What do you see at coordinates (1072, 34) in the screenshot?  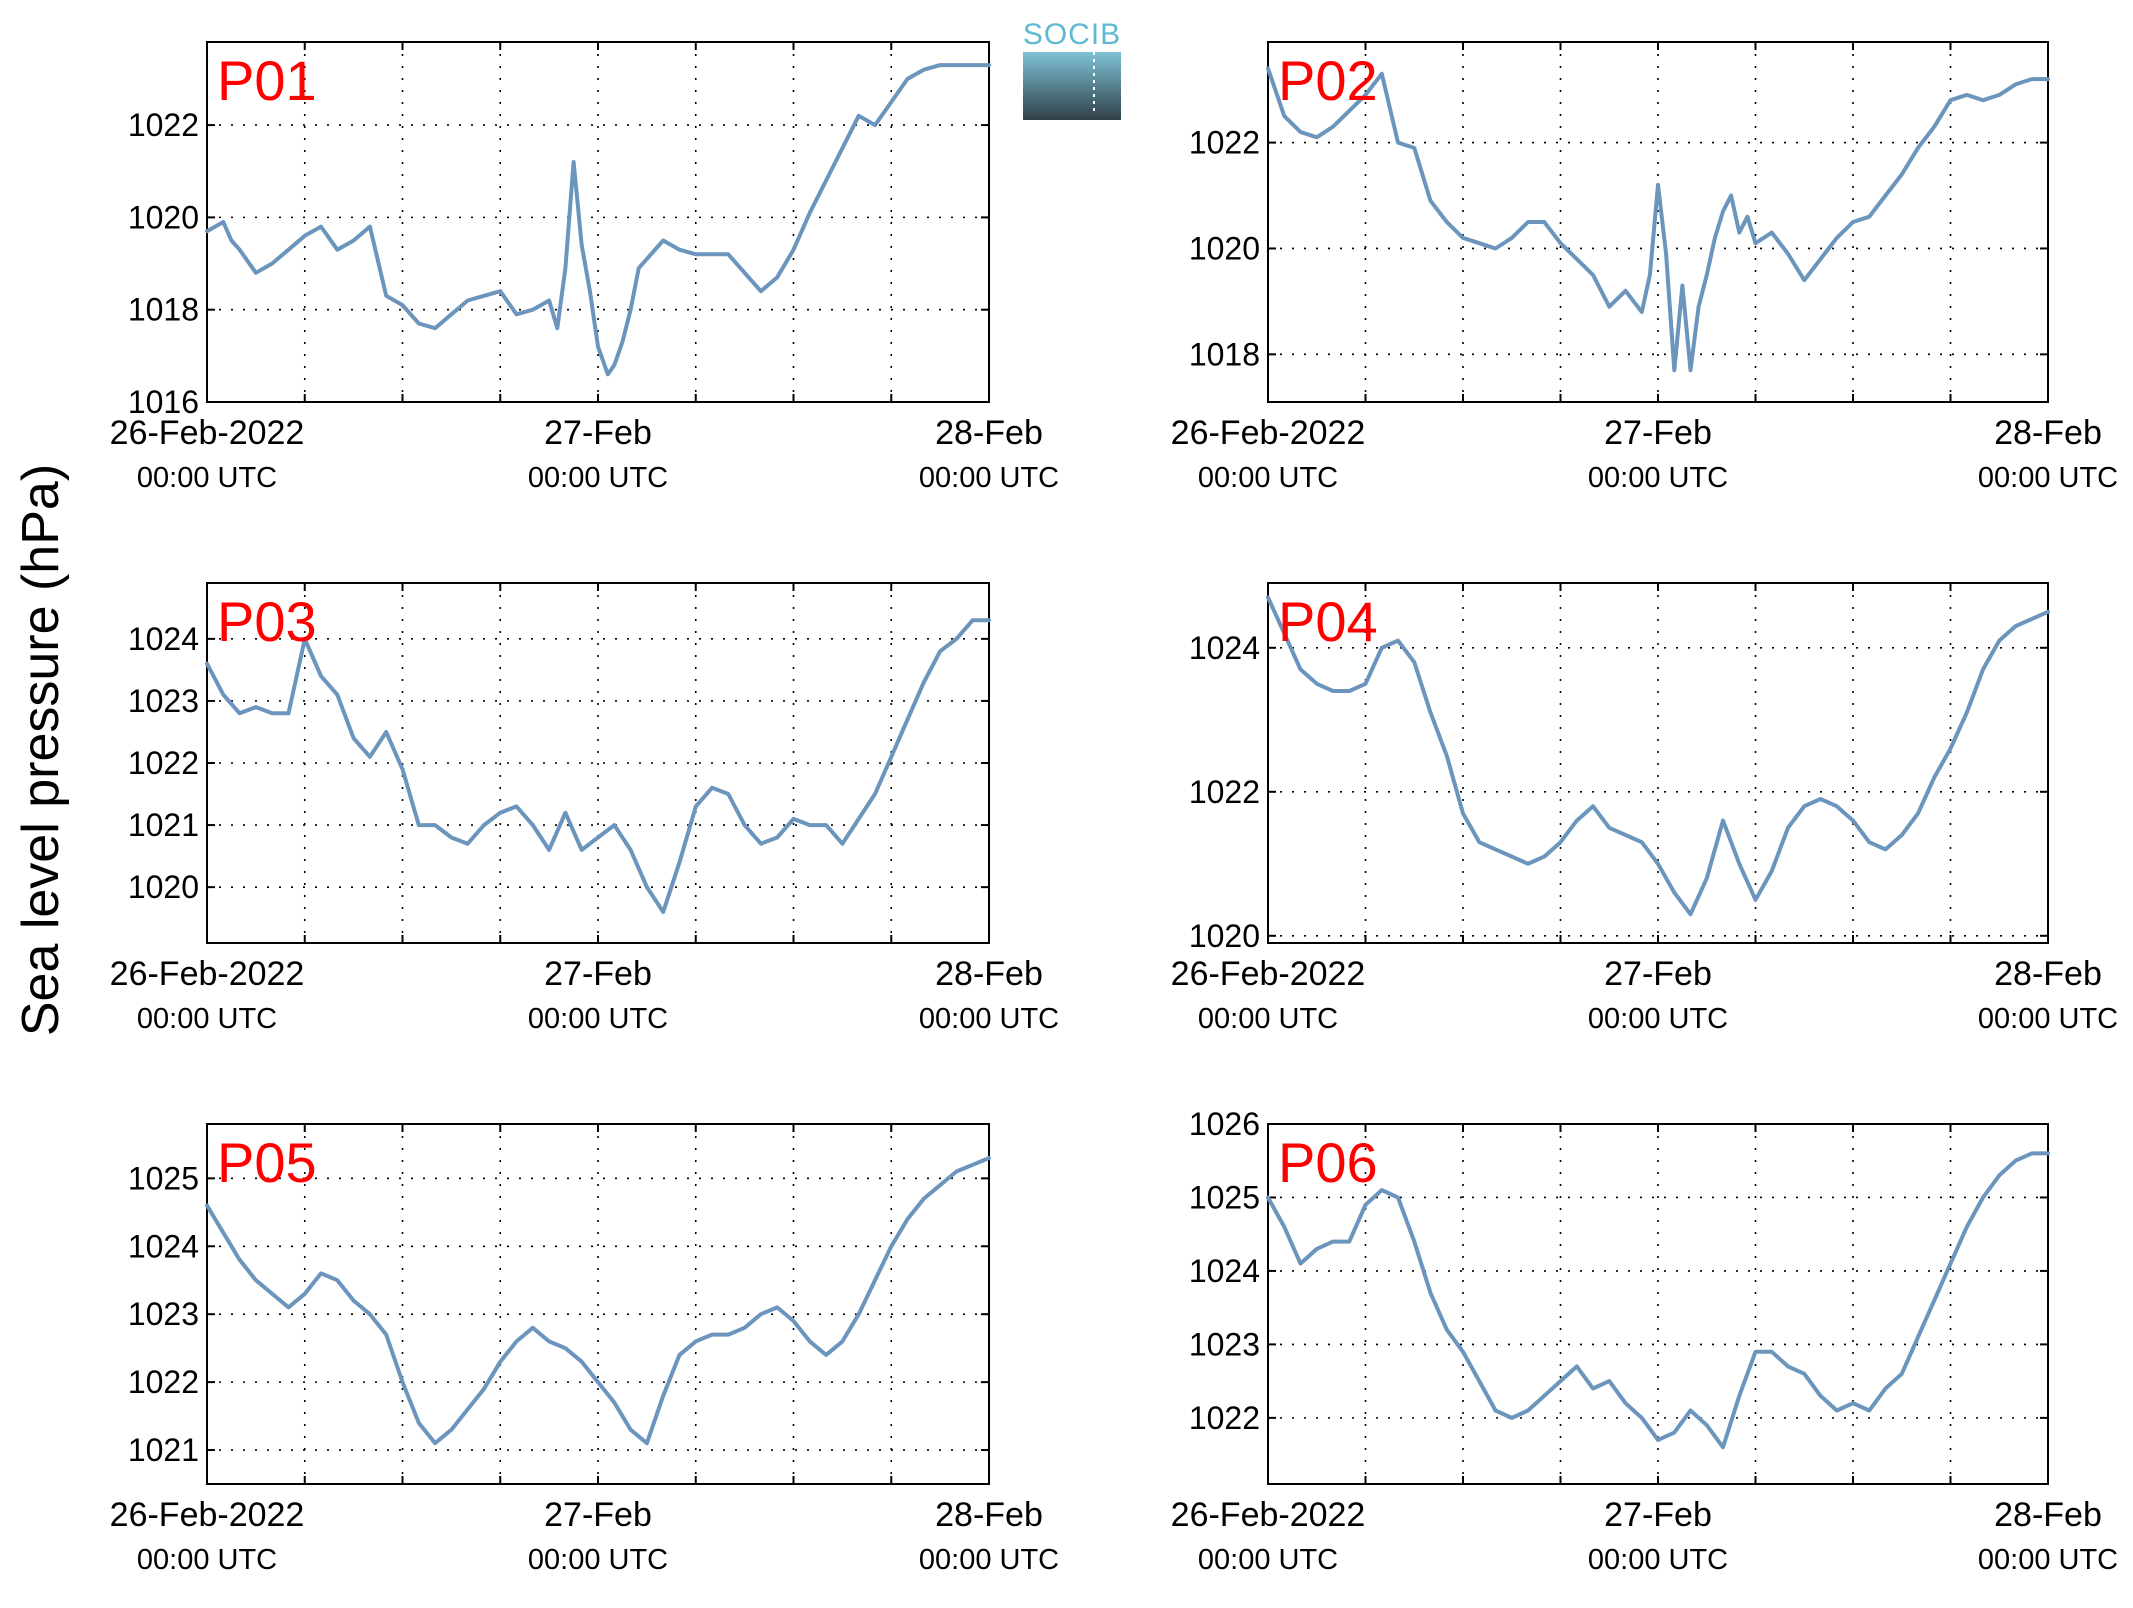 I see `socib-logo-text: SOCIB` at bounding box center [1072, 34].